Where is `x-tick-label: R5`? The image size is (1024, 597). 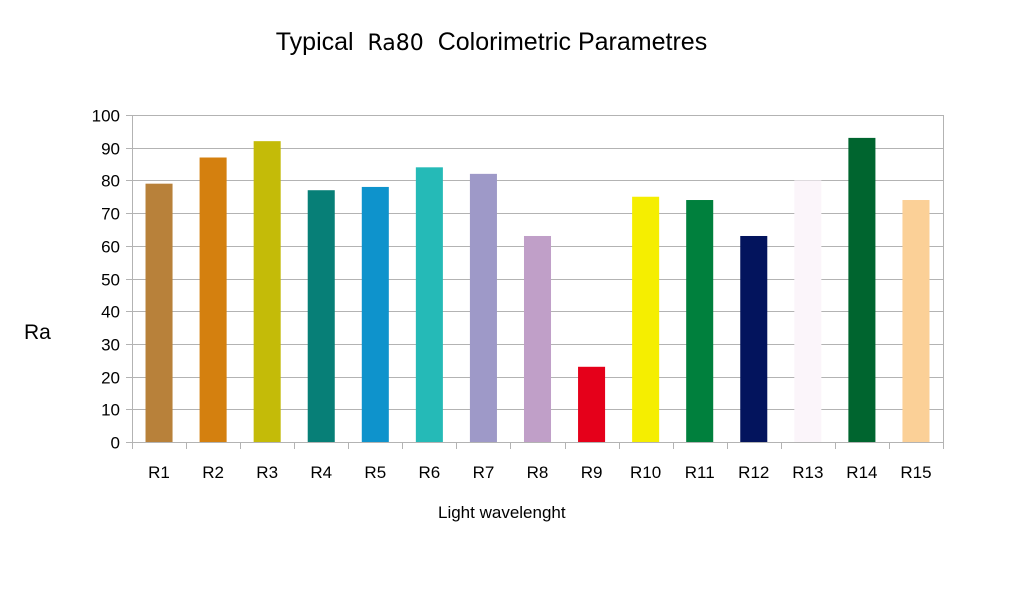
x-tick-label: R5 is located at coordinates (375, 472).